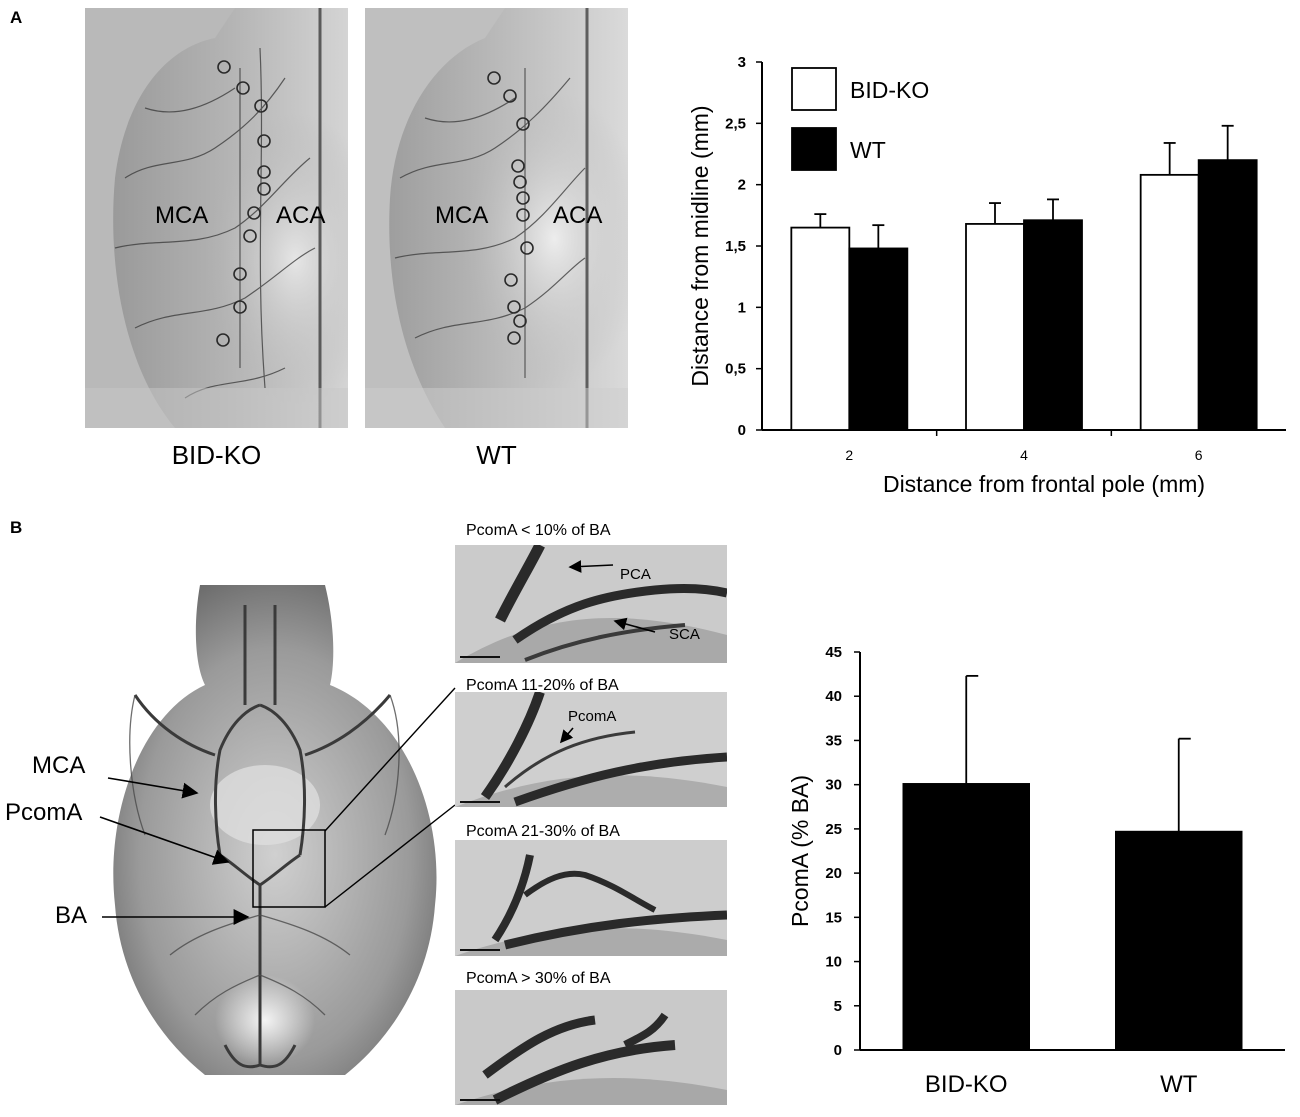  What do you see at coordinates (833, 829) in the screenshot?
I see `y-tick-label: 25` at bounding box center [833, 829].